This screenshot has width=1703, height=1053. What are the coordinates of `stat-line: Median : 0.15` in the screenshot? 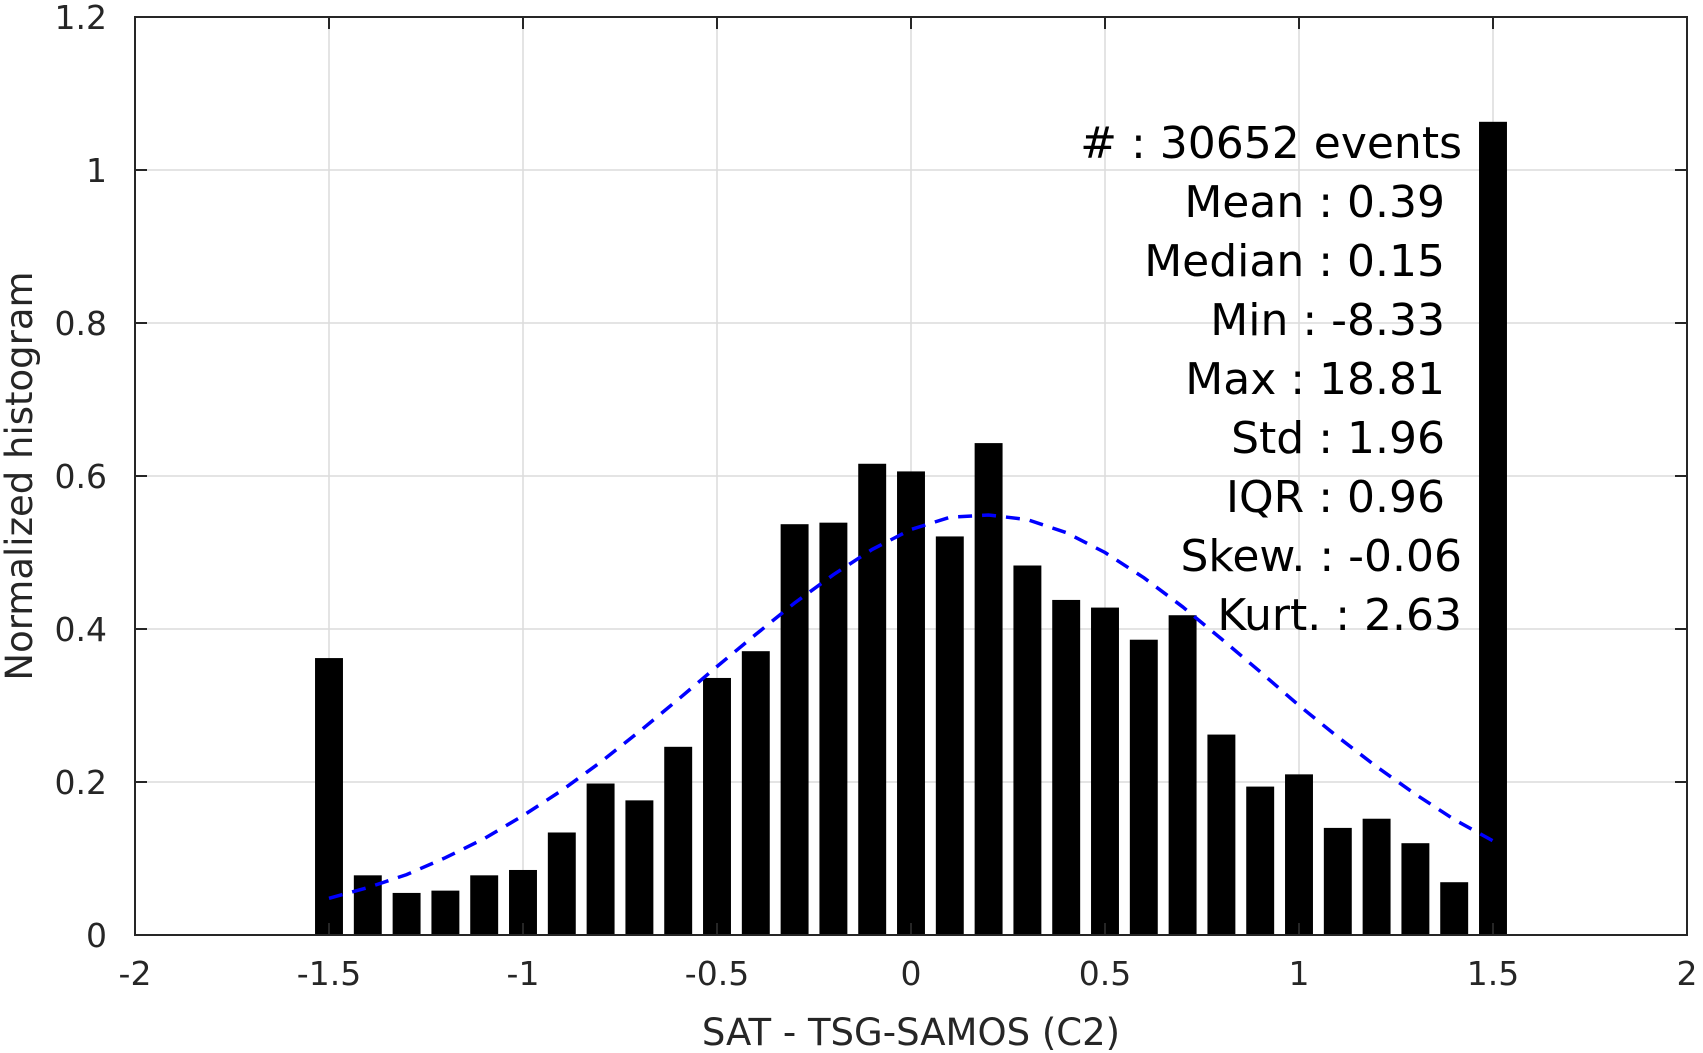 It's located at (1294, 261).